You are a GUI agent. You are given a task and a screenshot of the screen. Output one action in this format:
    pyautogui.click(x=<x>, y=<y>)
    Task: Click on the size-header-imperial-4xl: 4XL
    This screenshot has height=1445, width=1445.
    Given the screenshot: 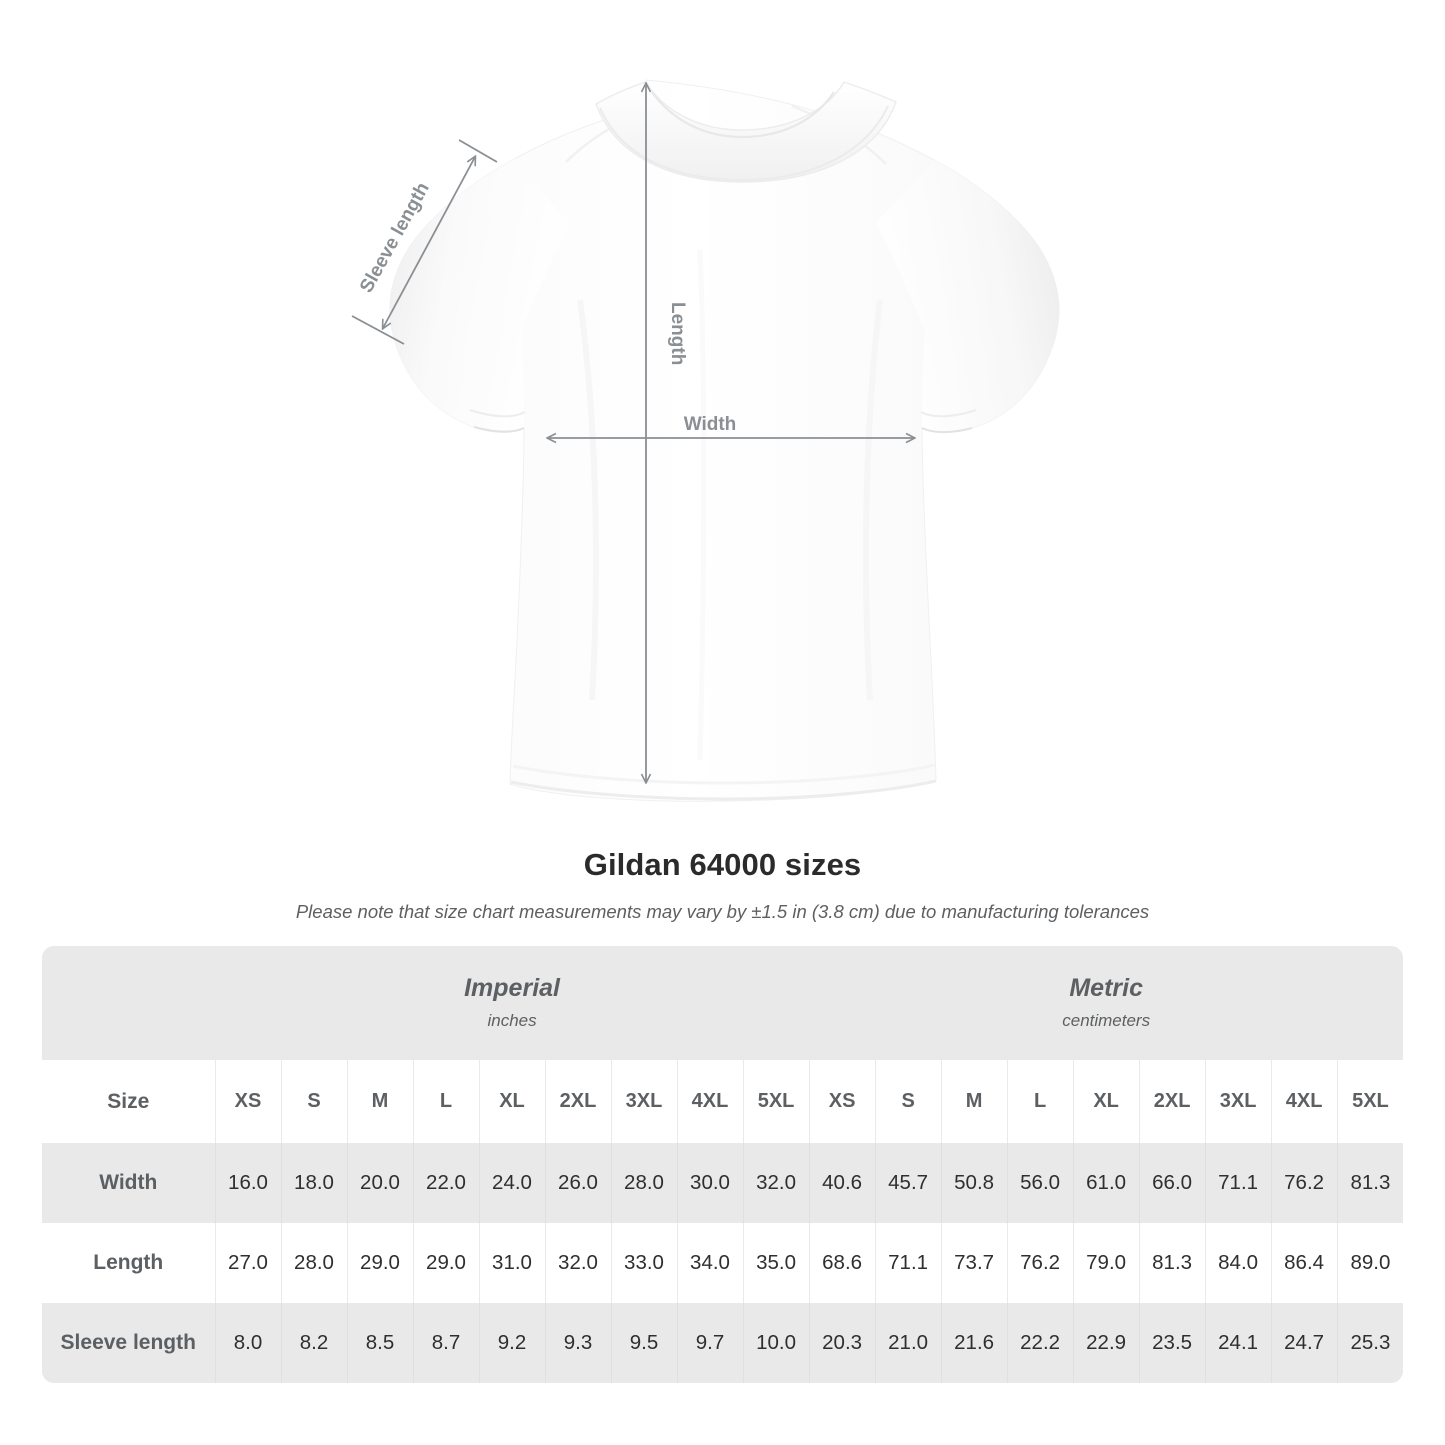 What is the action you would take?
    pyautogui.click(x=709, y=1101)
    